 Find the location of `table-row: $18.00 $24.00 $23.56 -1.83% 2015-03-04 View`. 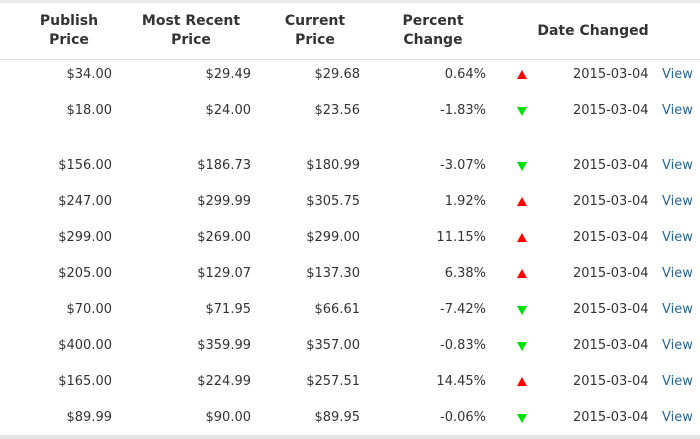

table-row: $18.00 $24.00 $23.56 -1.83% 2015-03-04 View is located at coordinates (350, 111).